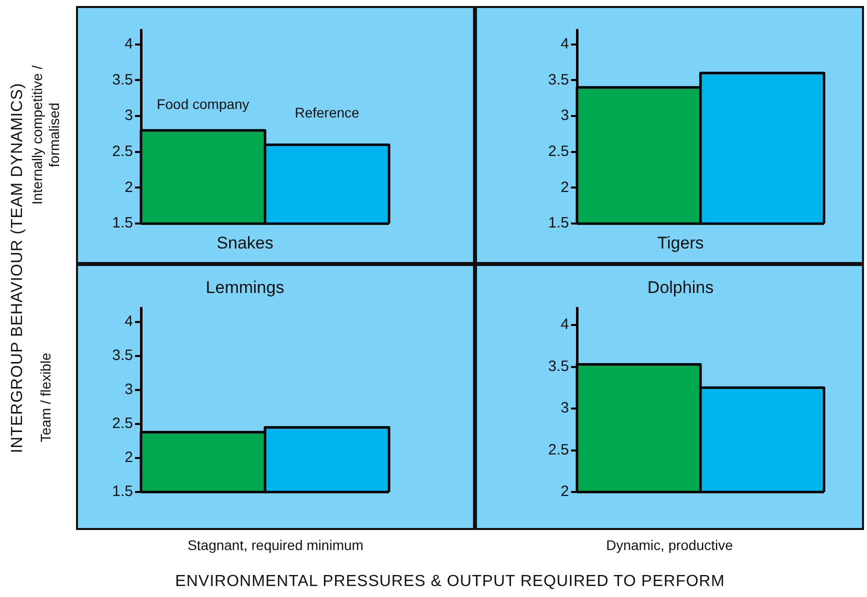 The image size is (867, 597). I want to click on text: Snakes, so click(245, 242).